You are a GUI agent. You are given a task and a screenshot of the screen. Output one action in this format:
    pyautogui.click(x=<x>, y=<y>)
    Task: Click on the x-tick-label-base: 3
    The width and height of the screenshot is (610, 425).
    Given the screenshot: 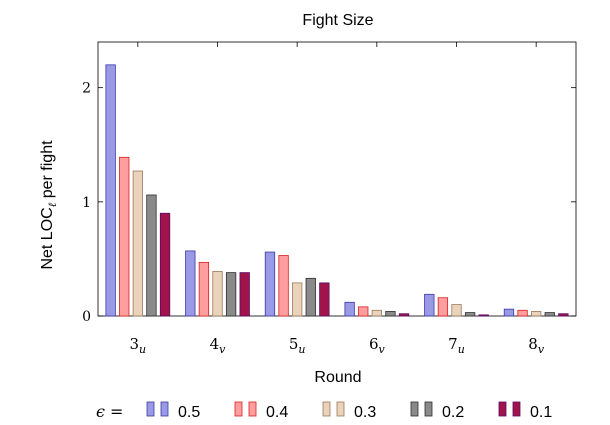 What is the action you would take?
    pyautogui.click(x=135, y=344)
    